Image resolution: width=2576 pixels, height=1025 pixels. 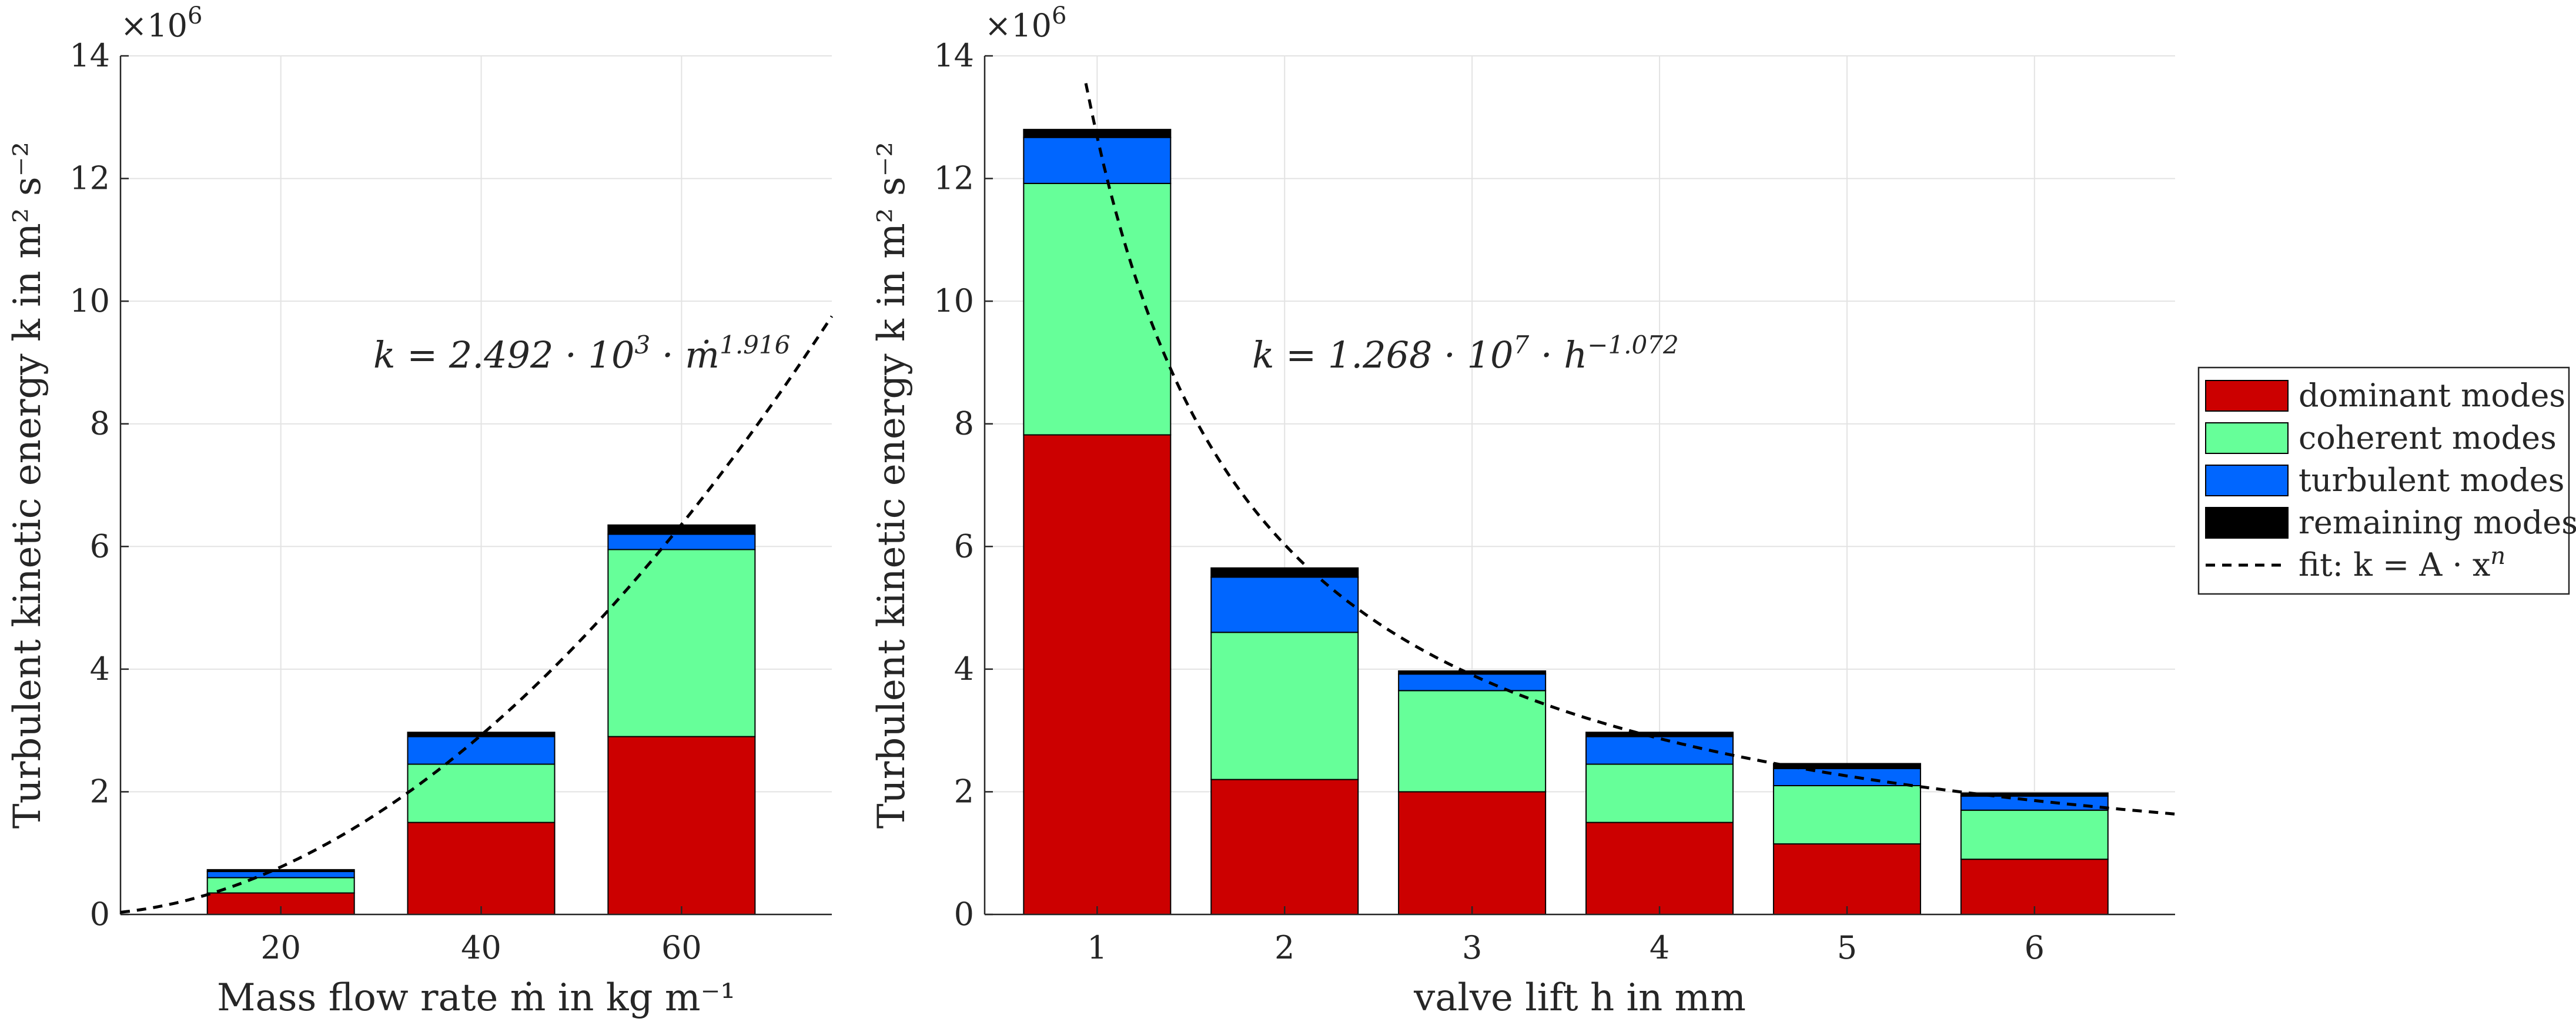 I want to click on x-tick-label: 40, so click(x=481, y=948).